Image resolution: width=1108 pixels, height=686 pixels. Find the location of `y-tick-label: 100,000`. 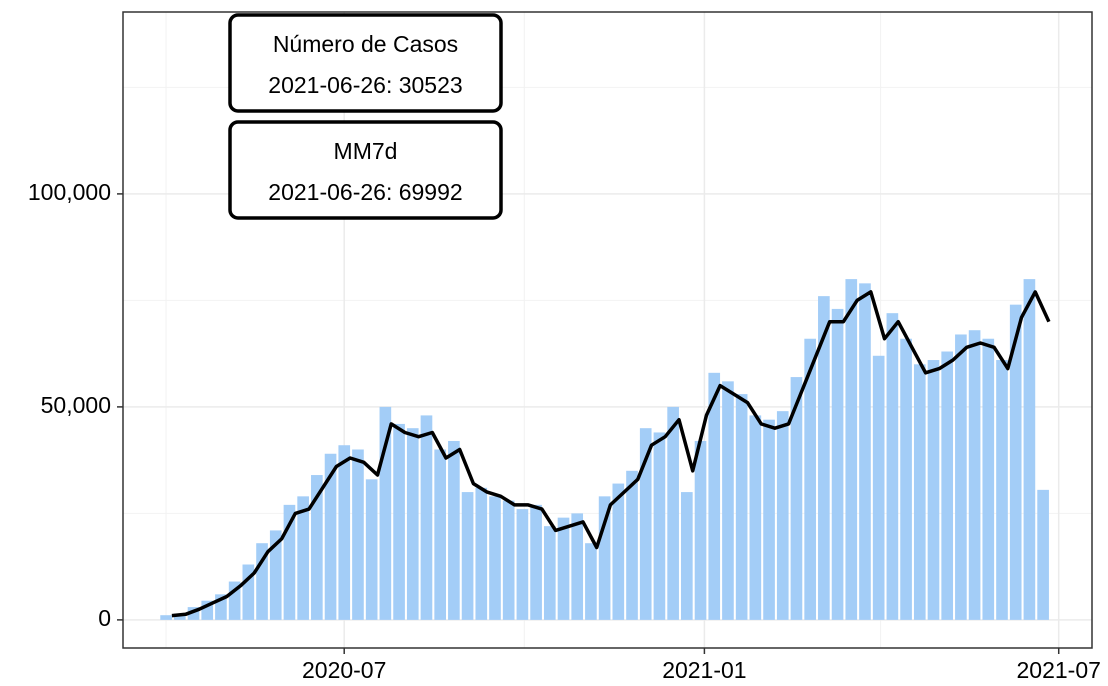

y-tick-label: 100,000 is located at coordinates (69, 192).